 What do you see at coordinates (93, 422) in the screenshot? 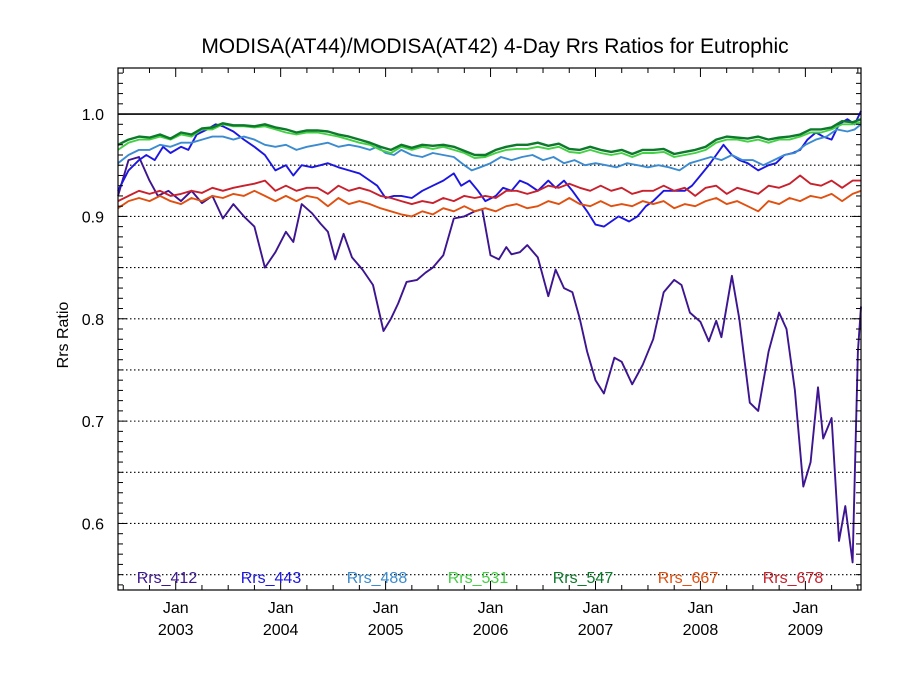
I see `y-tick-label: 0.7` at bounding box center [93, 422].